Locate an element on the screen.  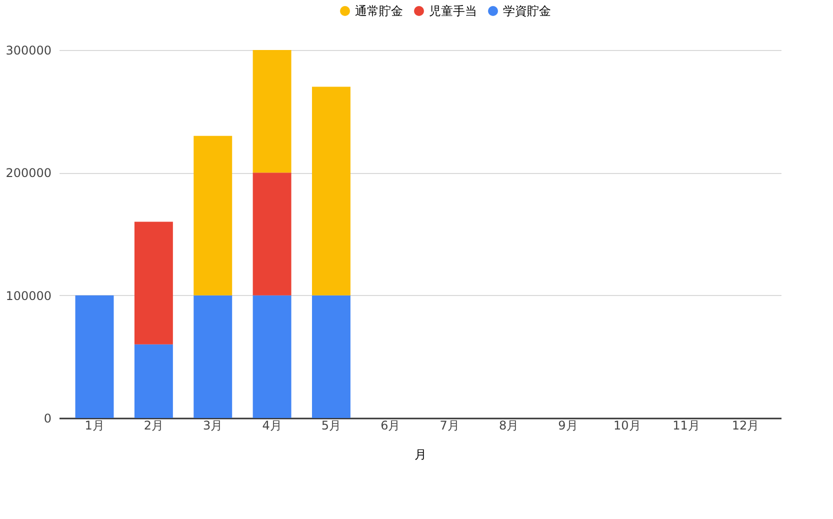
x-tick-label: 11月 is located at coordinates (686, 425).